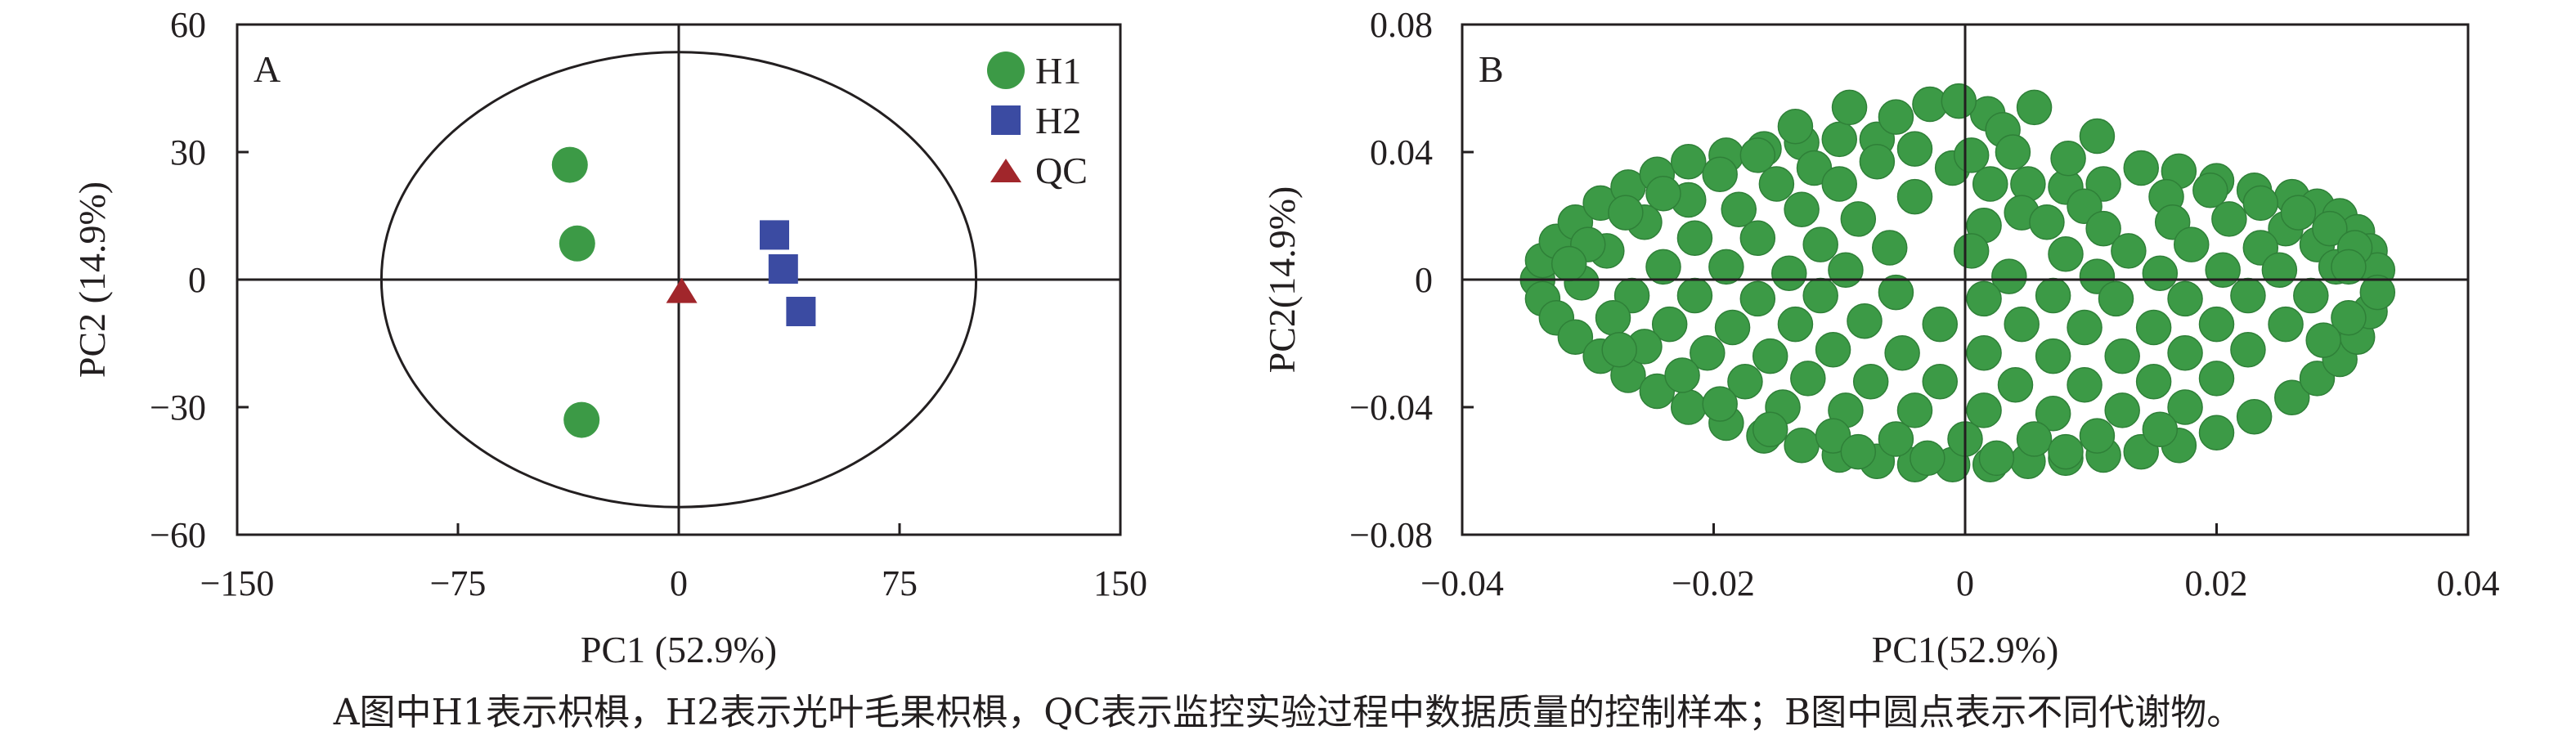 This screenshot has width=2576, height=753. I want to click on h1-point, so click(577, 244).